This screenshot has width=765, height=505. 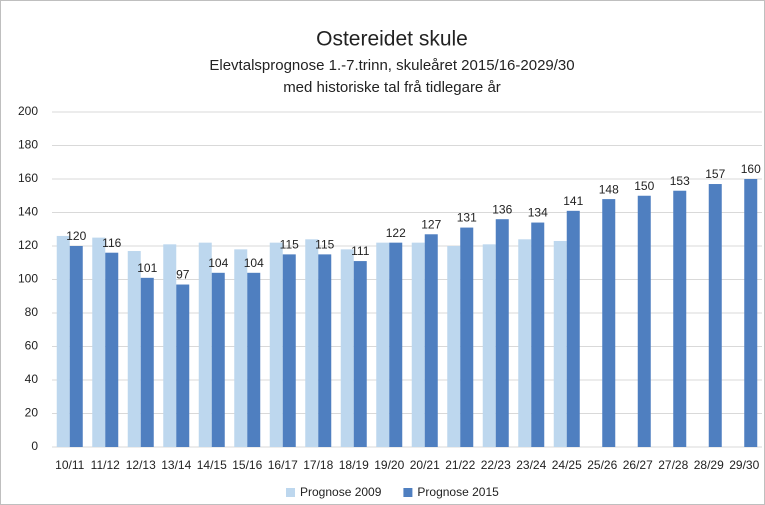 I want to click on y-tick-label: 180, so click(x=28, y=145).